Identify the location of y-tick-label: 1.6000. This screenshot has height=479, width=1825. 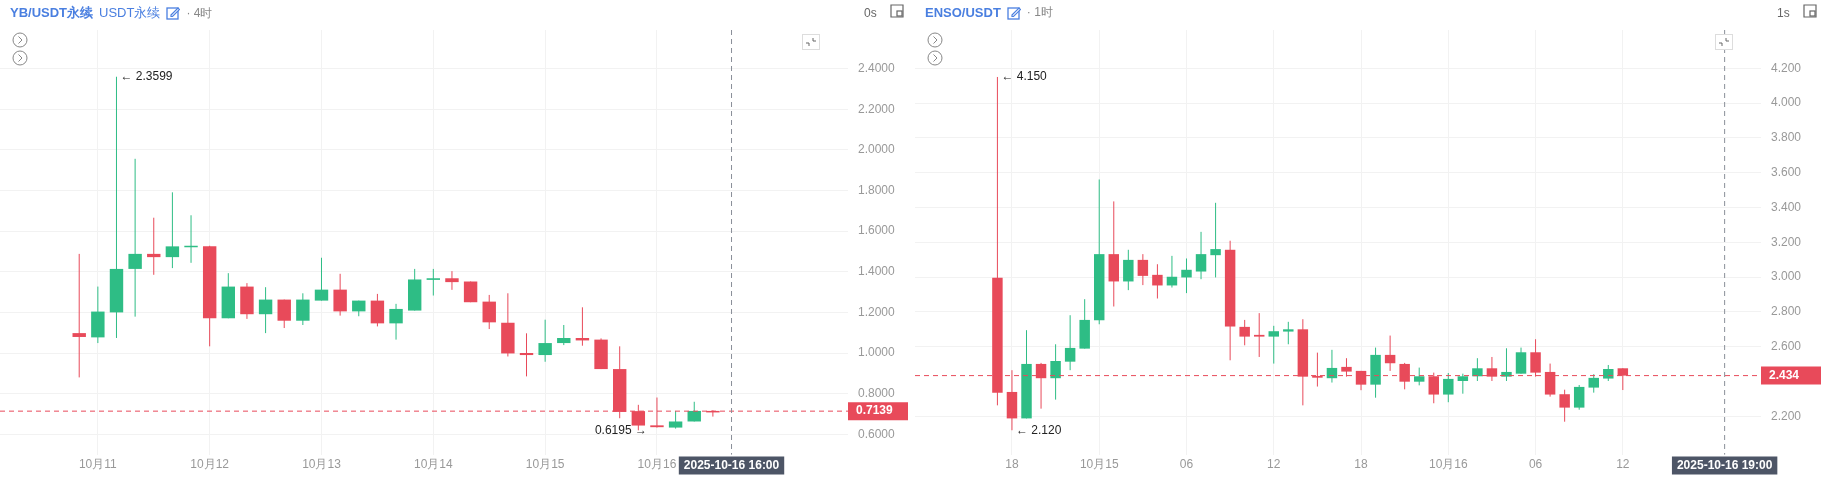
(877, 230).